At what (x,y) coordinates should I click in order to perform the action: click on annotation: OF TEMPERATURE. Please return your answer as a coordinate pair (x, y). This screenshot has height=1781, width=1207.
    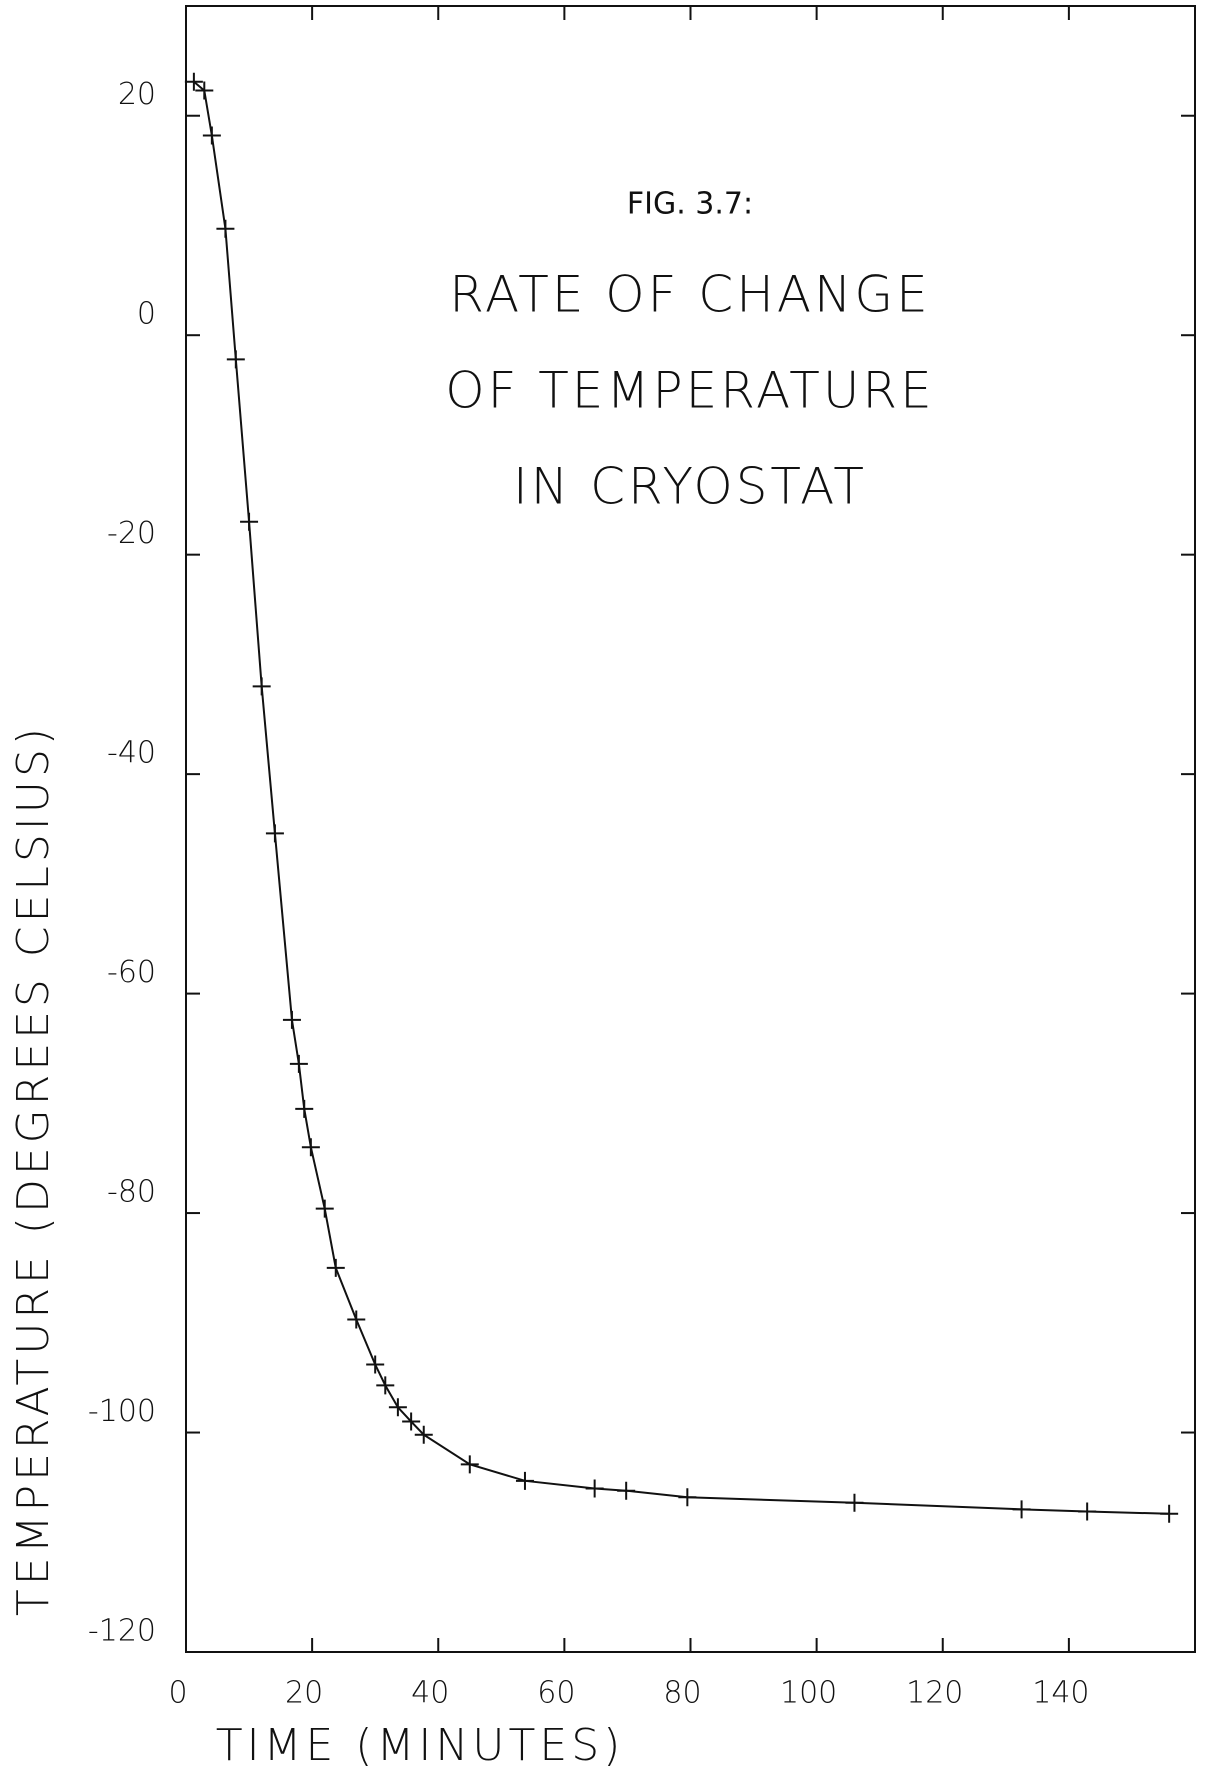
    Looking at the image, I should click on (690, 391).